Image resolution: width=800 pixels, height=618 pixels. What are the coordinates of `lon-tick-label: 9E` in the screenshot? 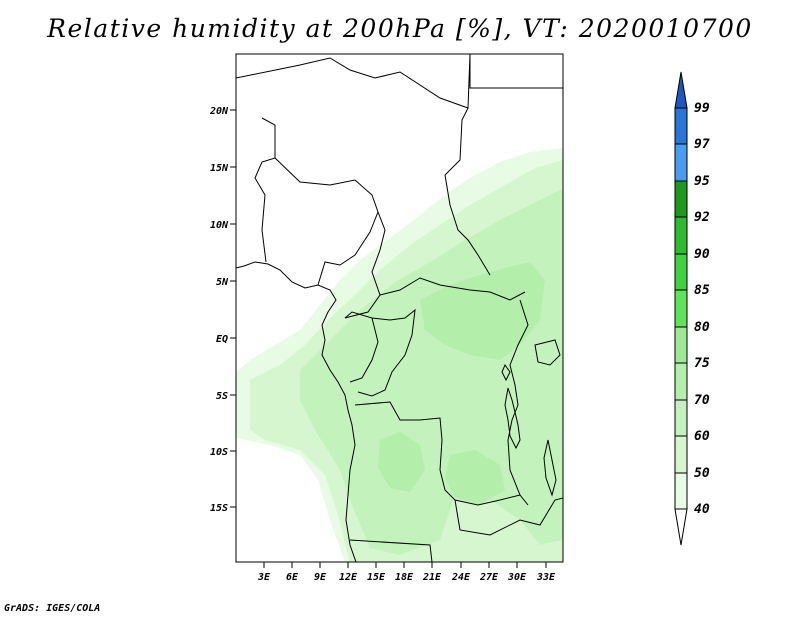 It's located at (320, 577).